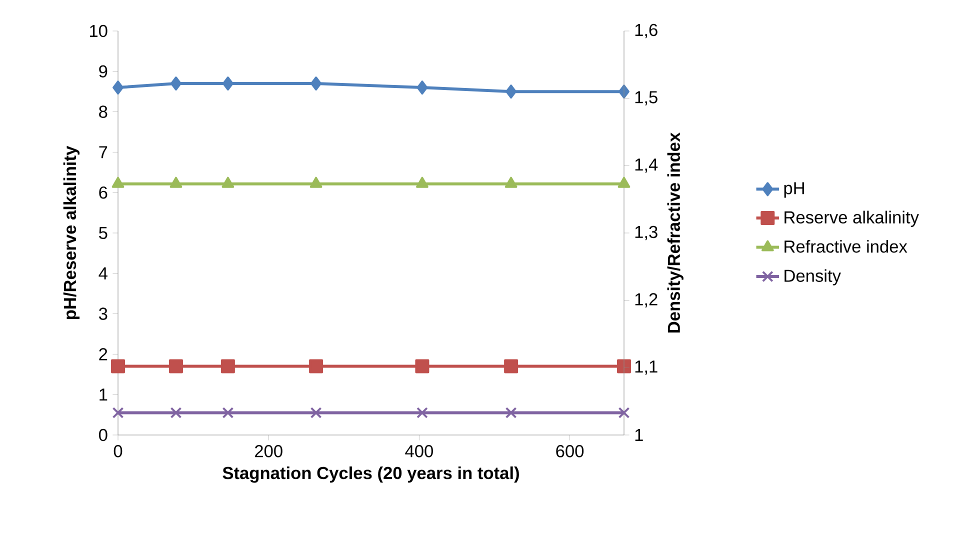  What do you see at coordinates (570, 451) in the screenshot?
I see `x-tick-label: 600` at bounding box center [570, 451].